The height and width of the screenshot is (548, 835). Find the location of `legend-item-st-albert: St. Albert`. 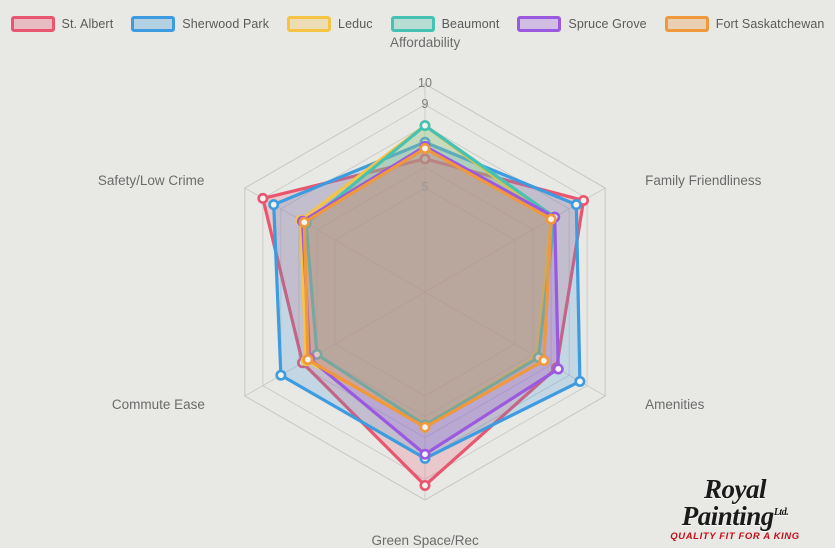

legend-item-st-albert: St. Albert is located at coordinates (62, 24).